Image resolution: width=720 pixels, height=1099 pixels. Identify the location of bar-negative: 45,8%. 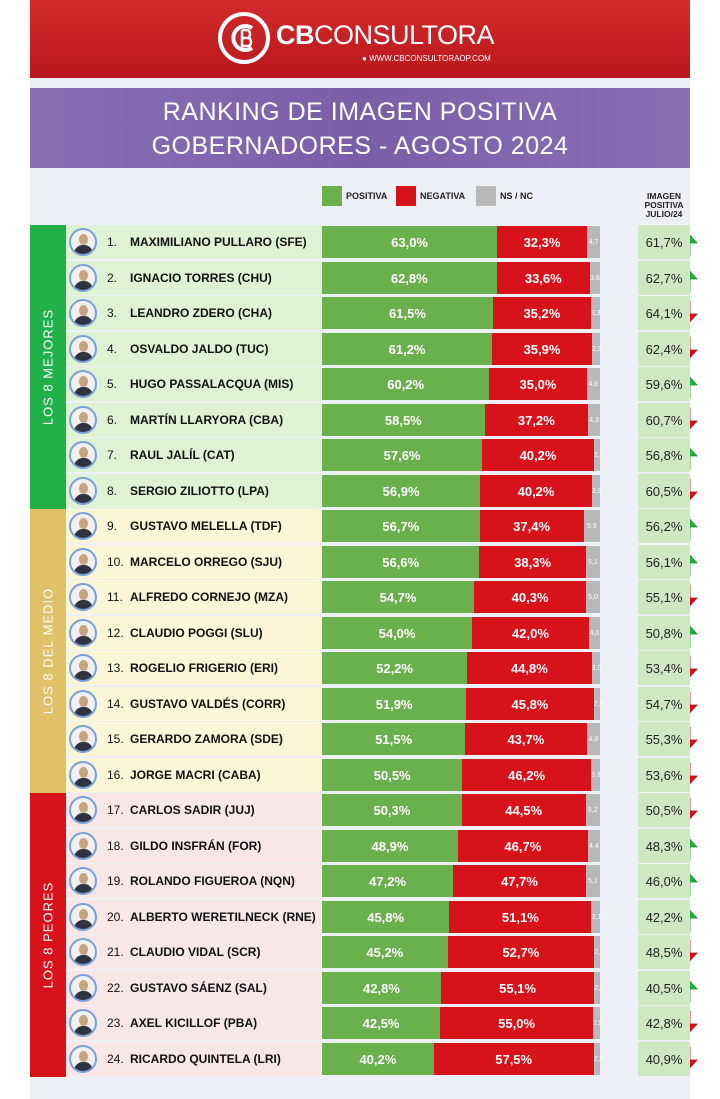
(530, 703).